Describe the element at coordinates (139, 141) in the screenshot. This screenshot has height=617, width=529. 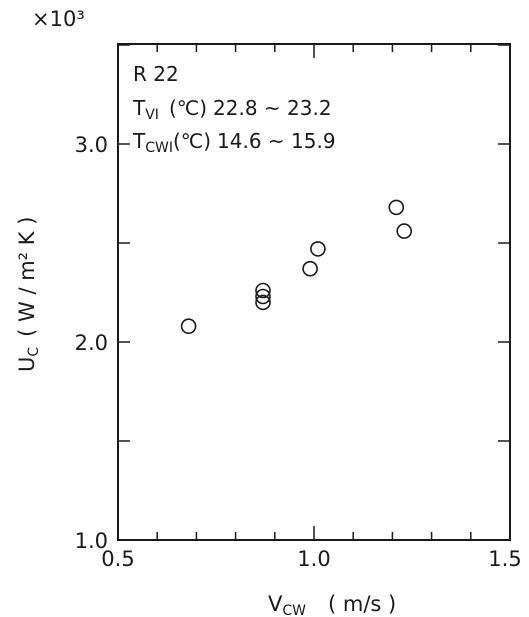
I see `annotation-tcwi-symbol: T` at that location.